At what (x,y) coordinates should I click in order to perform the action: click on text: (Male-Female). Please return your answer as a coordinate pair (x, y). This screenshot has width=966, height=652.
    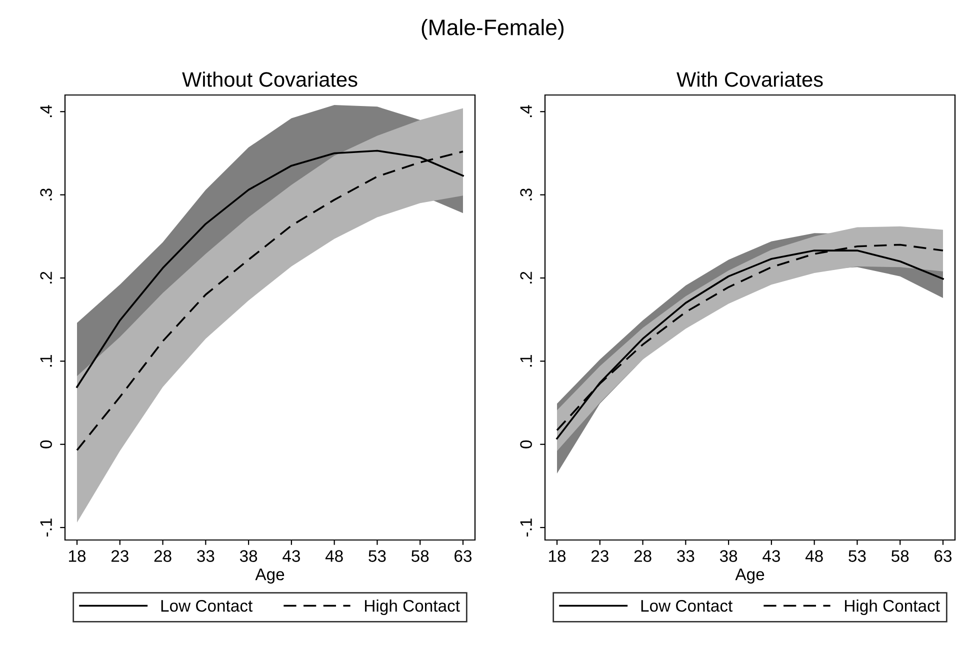
    Looking at the image, I should click on (493, 29).